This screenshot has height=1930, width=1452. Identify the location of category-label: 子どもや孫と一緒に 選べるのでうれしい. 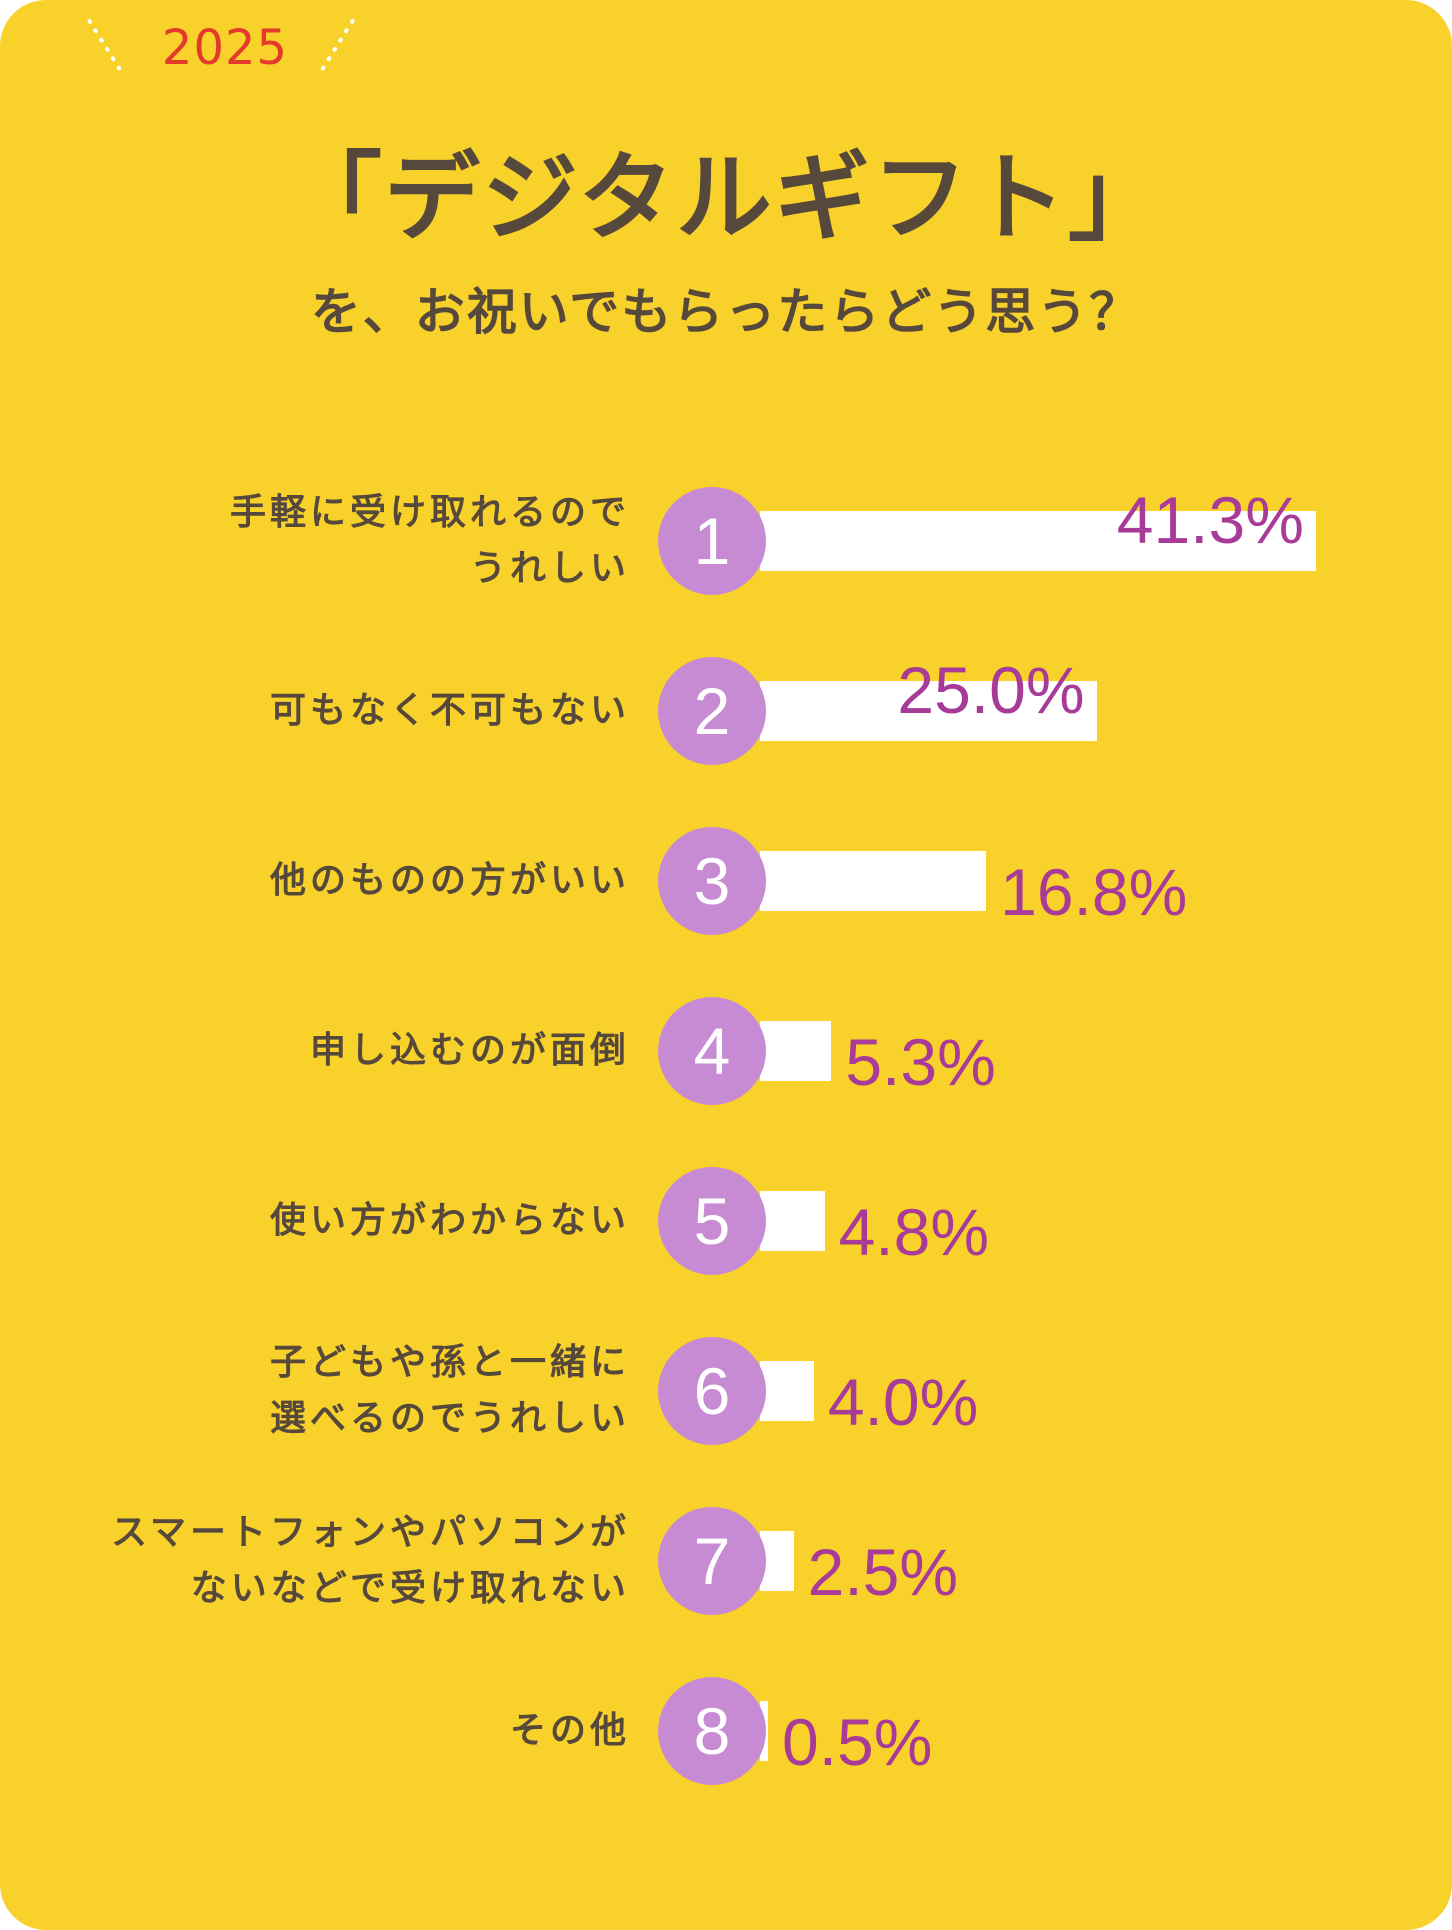
(449, 1390).